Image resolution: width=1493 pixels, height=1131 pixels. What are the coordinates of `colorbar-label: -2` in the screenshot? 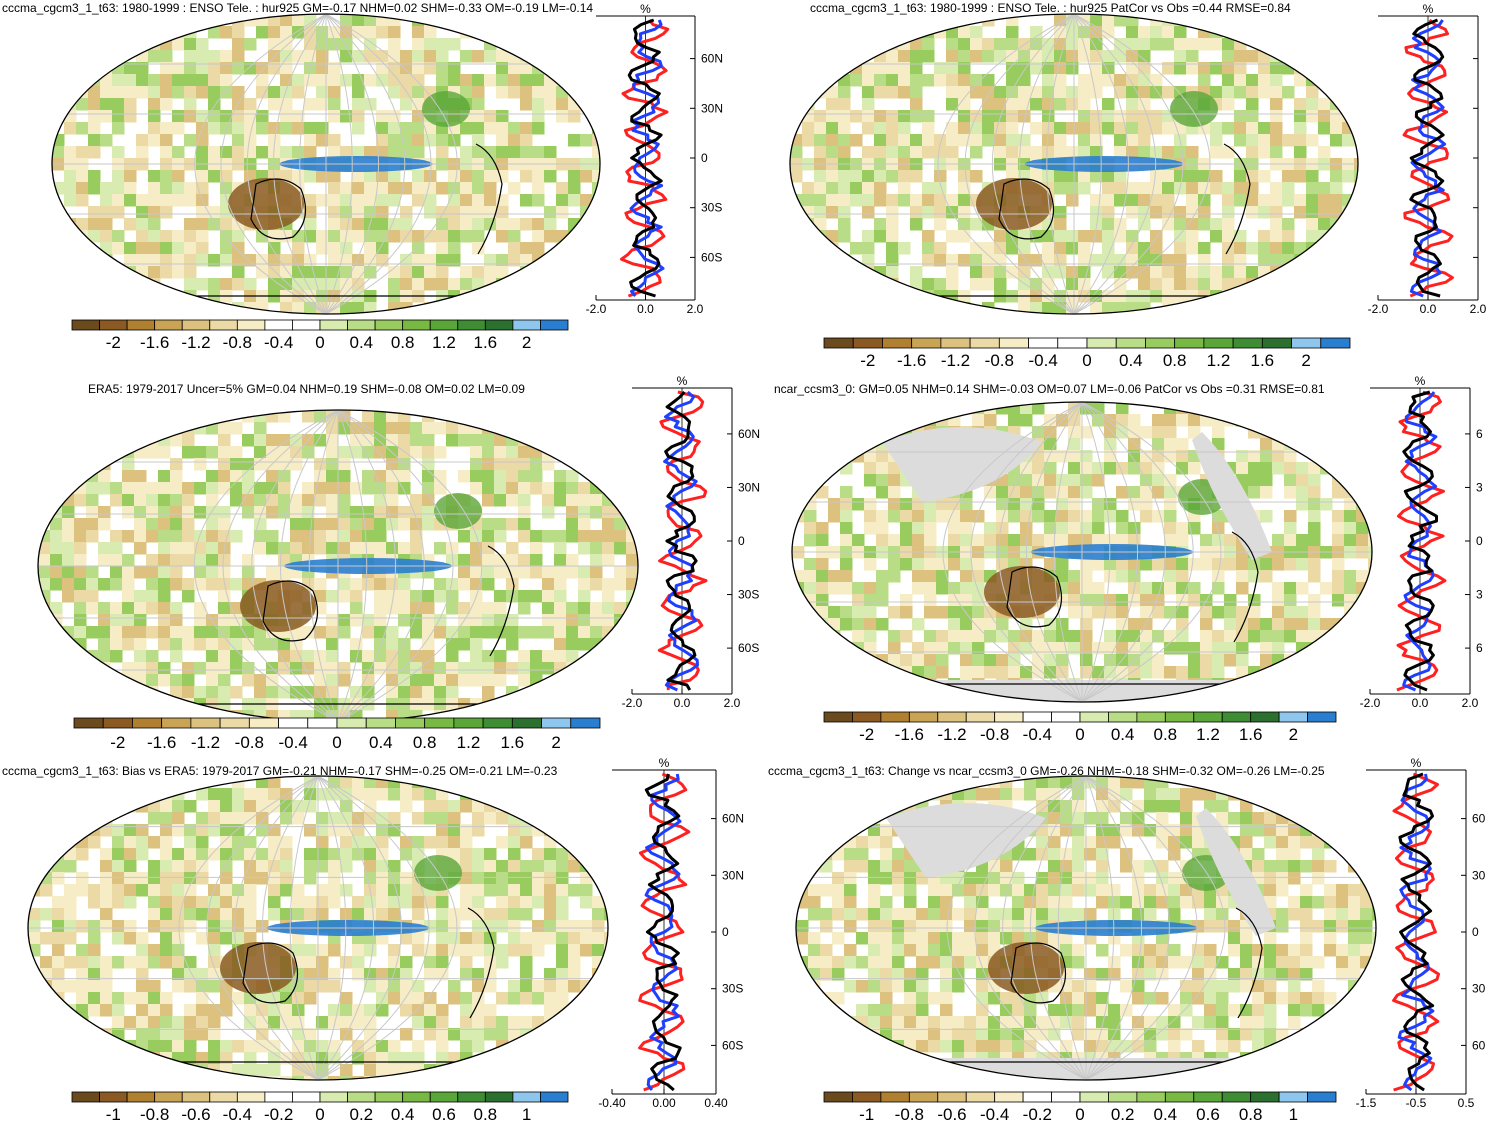 It's located at (867, 360).